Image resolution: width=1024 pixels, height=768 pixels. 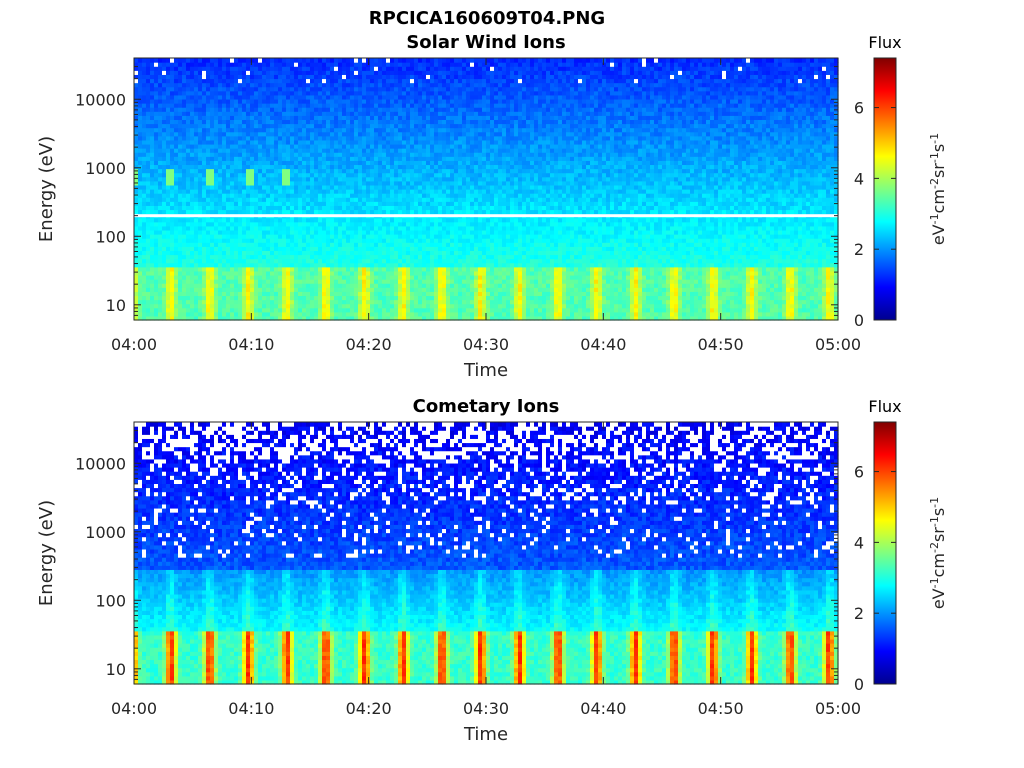 I want to click on panel-title: Cometary Ions, so click(x=486, y=406).